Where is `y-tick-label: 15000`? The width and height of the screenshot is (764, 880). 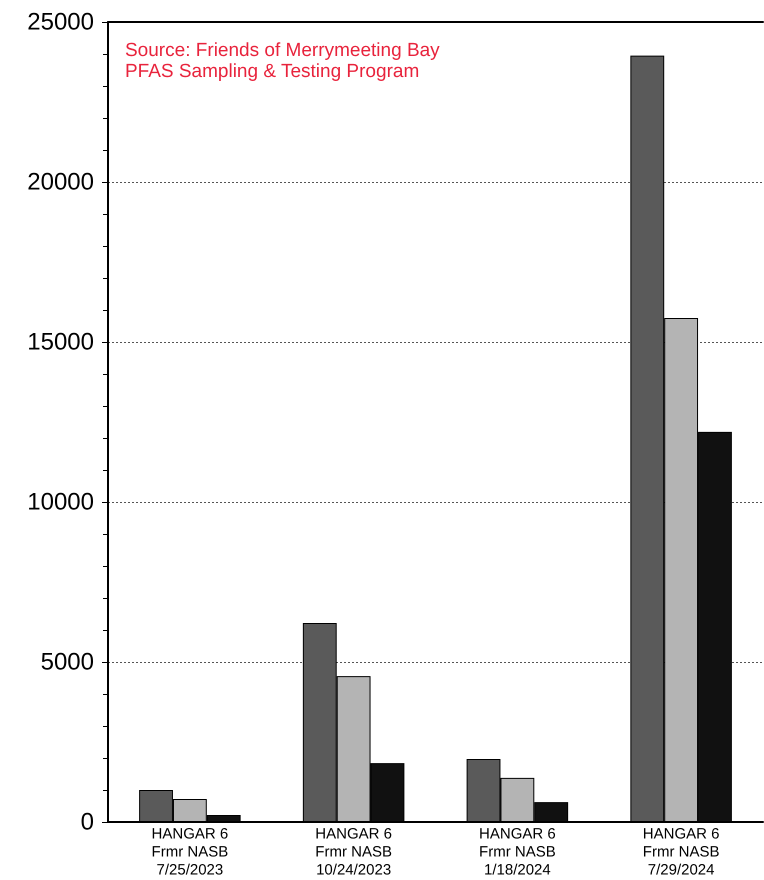
y-tick-label: 15000 is located at coordinates (60, 342).